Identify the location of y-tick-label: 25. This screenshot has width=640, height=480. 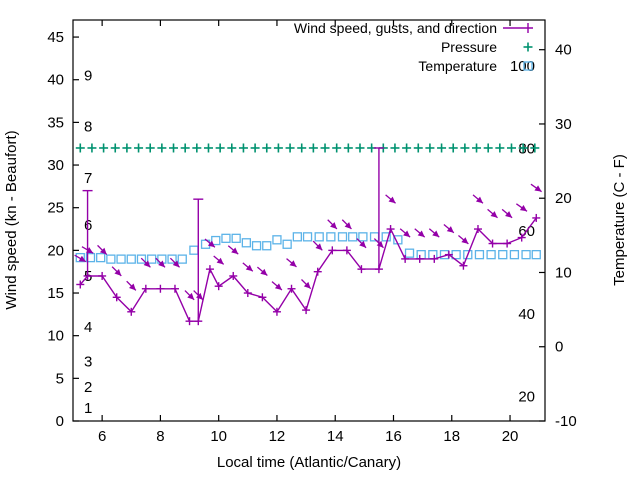
(55, 208).